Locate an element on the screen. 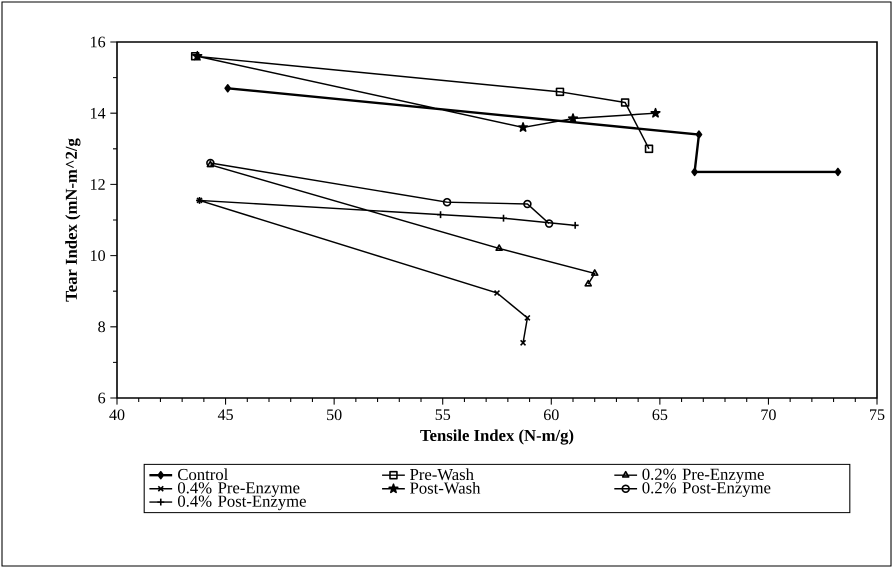 This screenshot has width=893, height=568. legend-label: 0.4% Pre-Enzyme is located at coordinates (239, 489).